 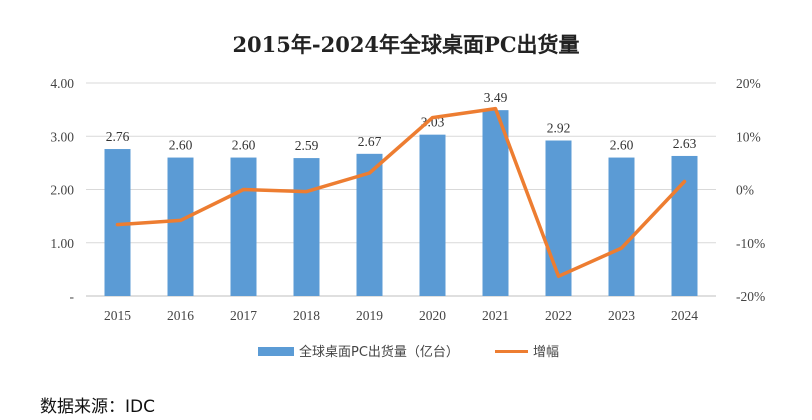 What do you see at coordinates (369, 315) in the screenshot?
I see `x-tick-label: 2019` at bounding box center [369, 315].